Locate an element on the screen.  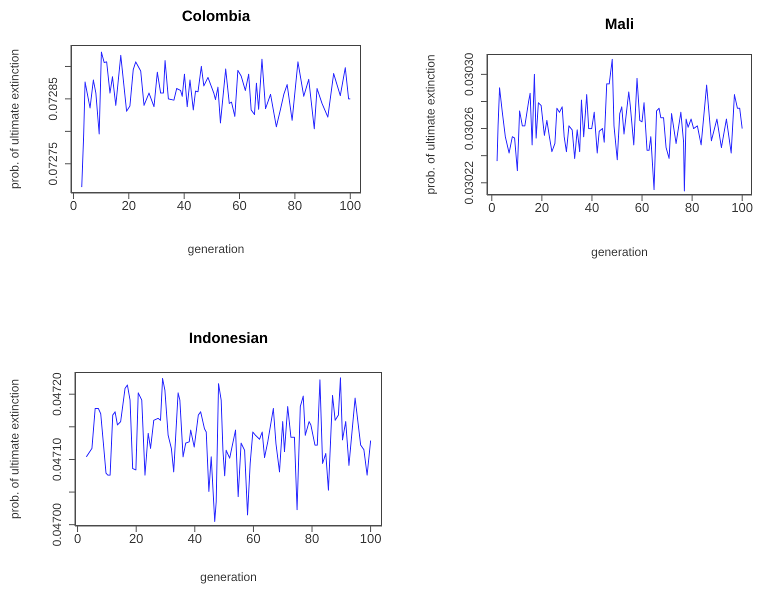
y-tick-label: 0.04710 is located at coordinates (57, 459).